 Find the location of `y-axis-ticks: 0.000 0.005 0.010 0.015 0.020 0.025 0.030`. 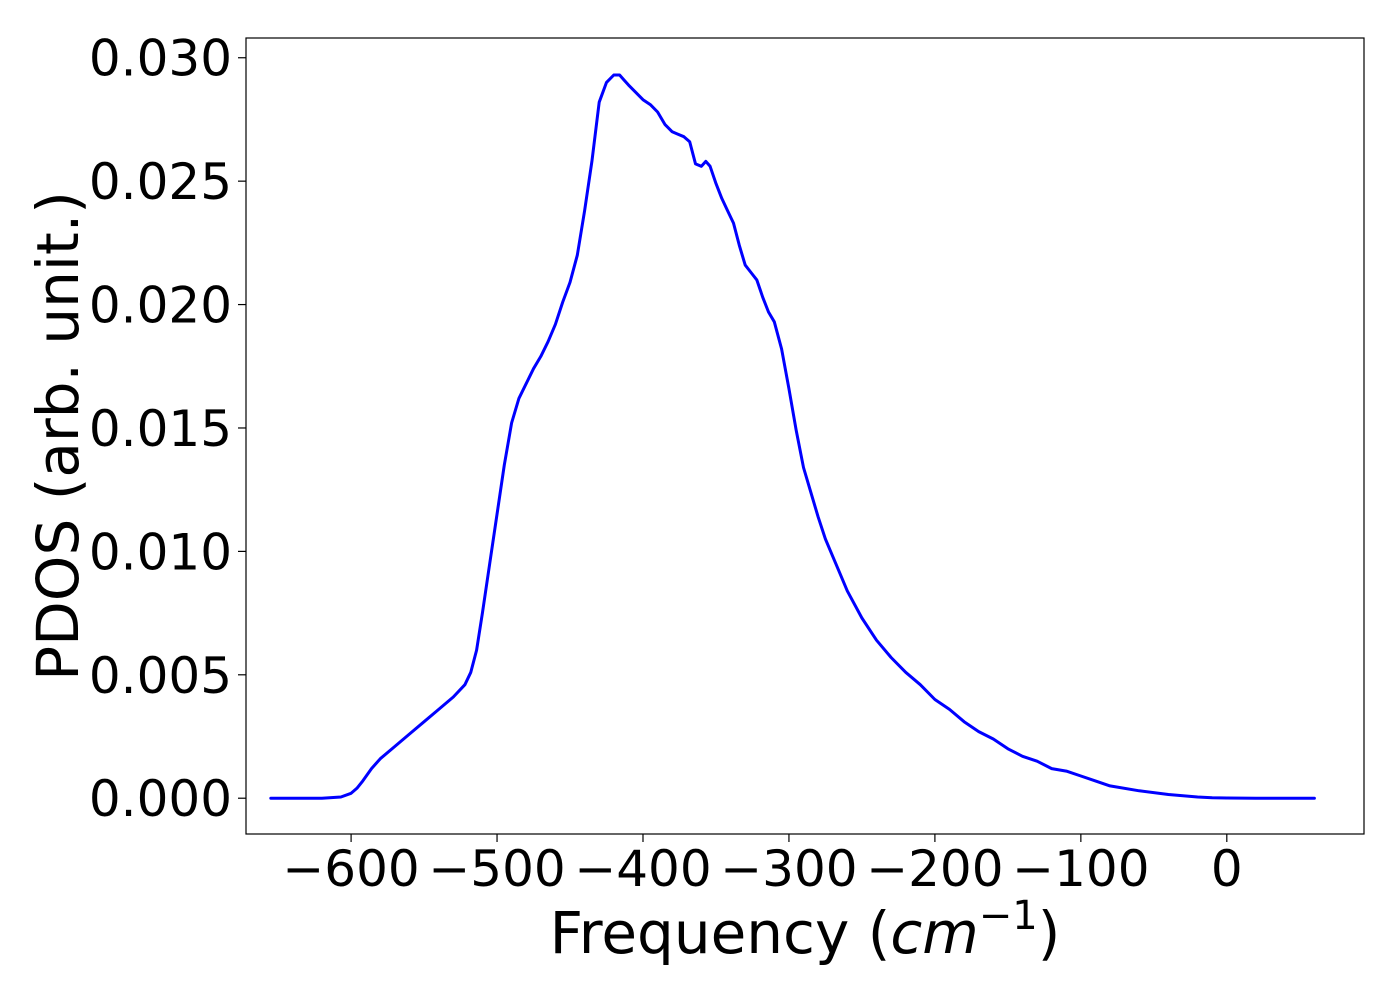

y-axis-ticks: 0.000 0.005 0.010 0.015 0.020 0.025 0.030 is located at coordinates (167, 429).